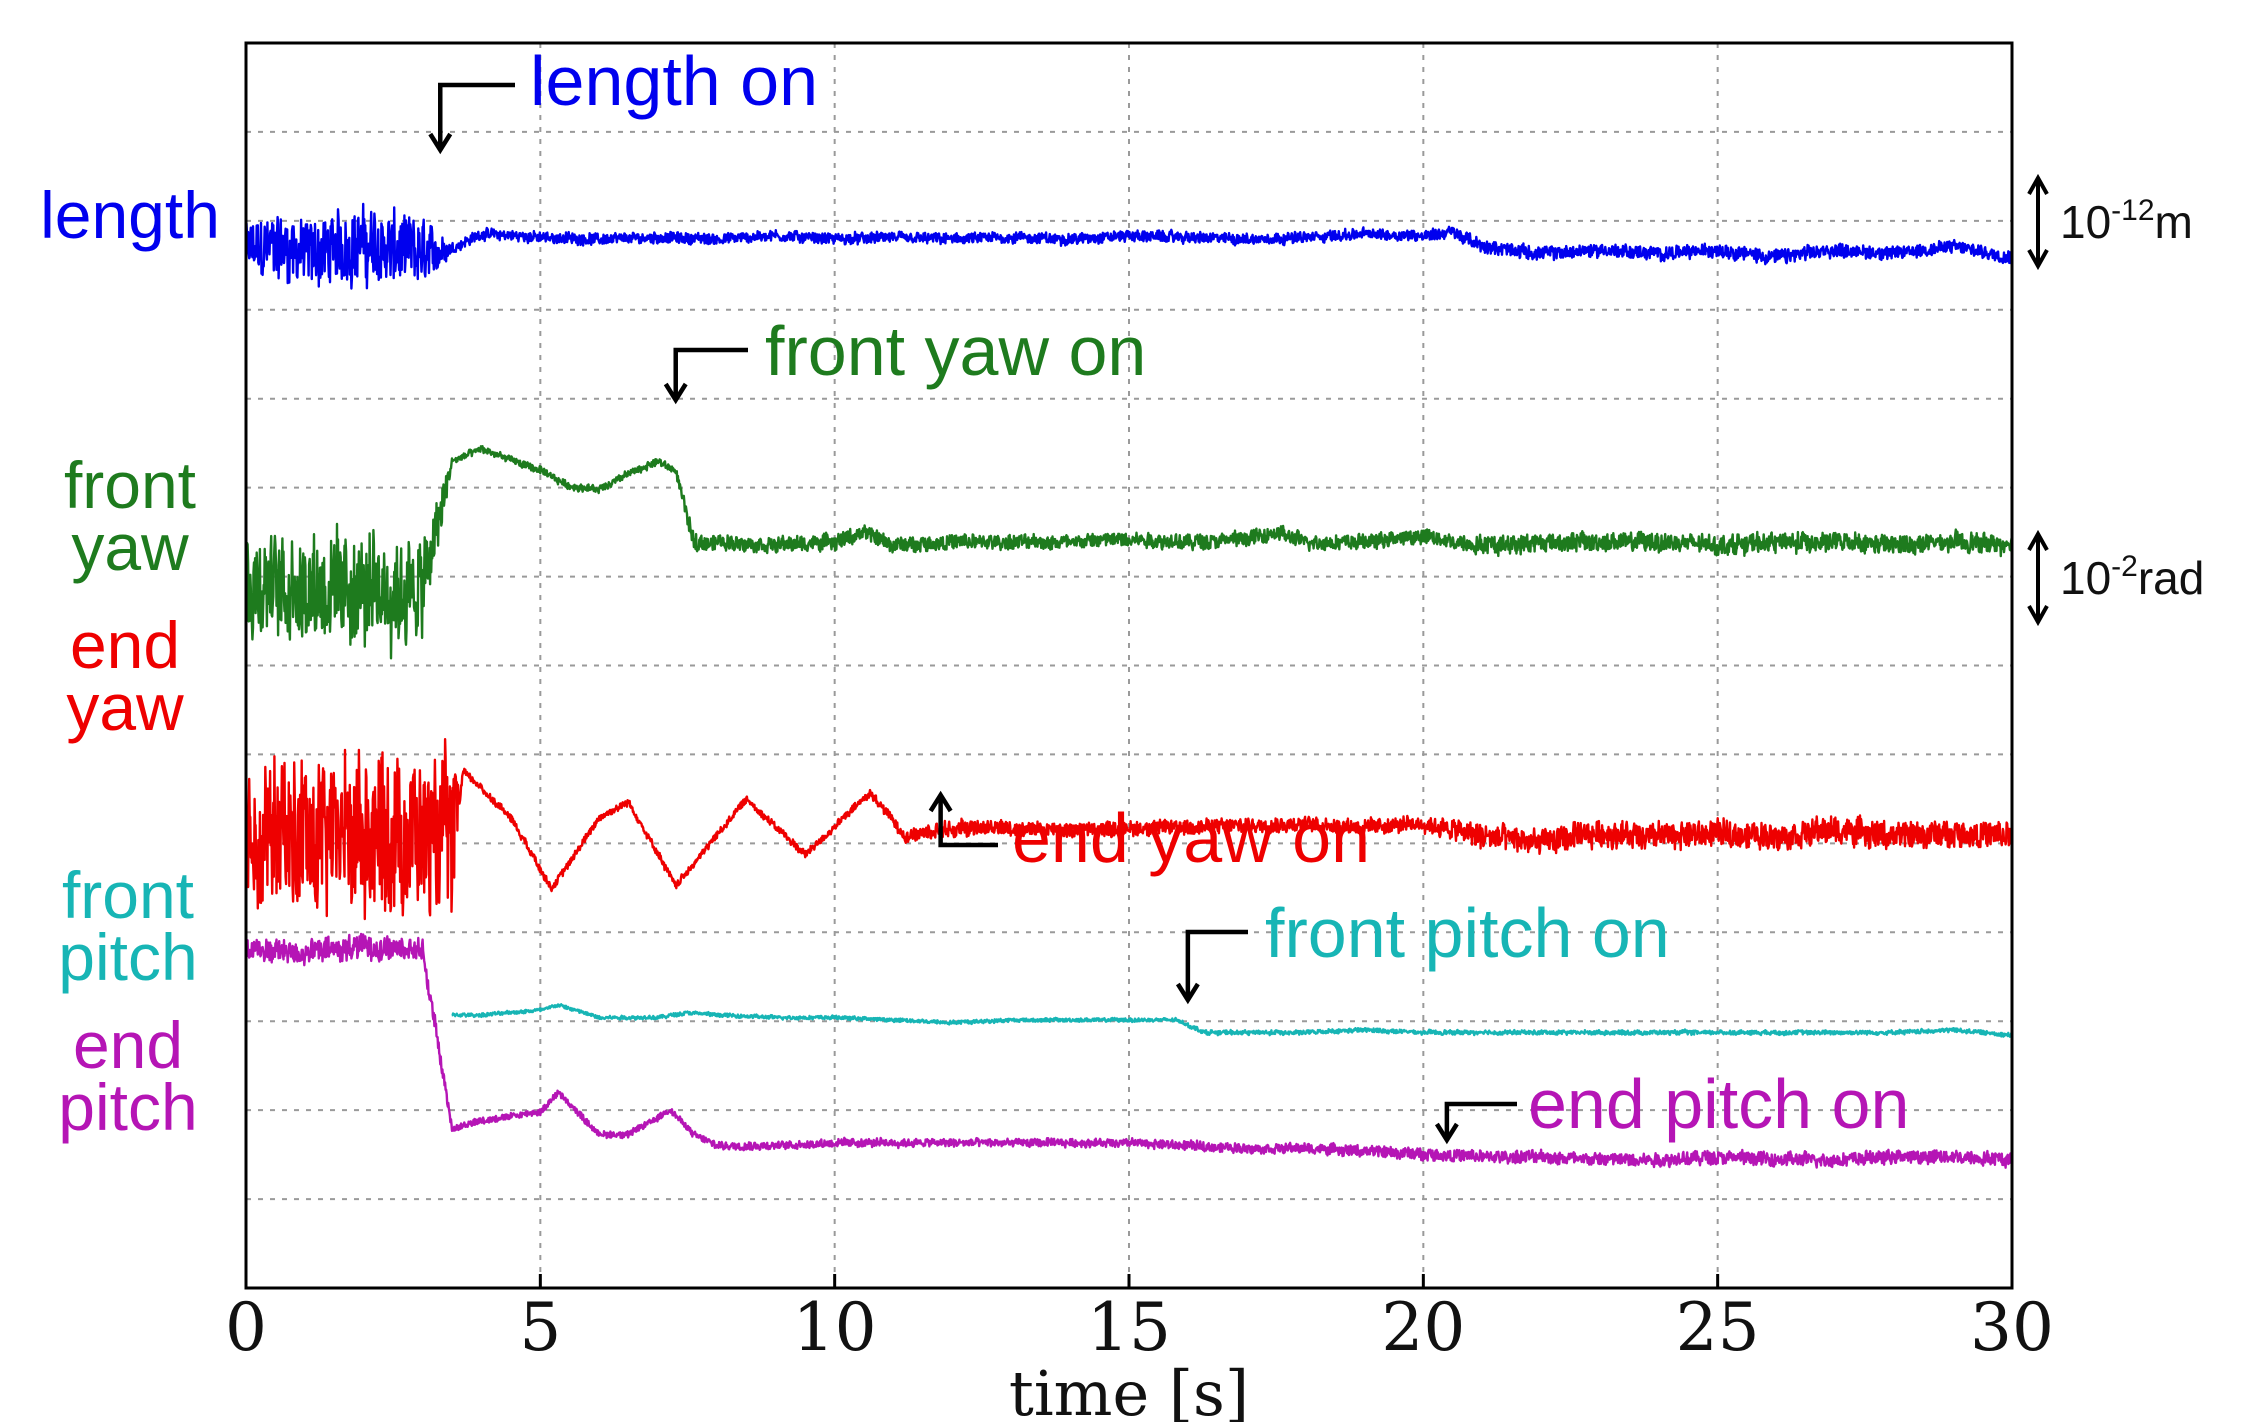 The image size is (2245, 1422). Describe the element at coordinates (540, 1327) in the screenshot. I see `x-tick-label: 5` at that location.